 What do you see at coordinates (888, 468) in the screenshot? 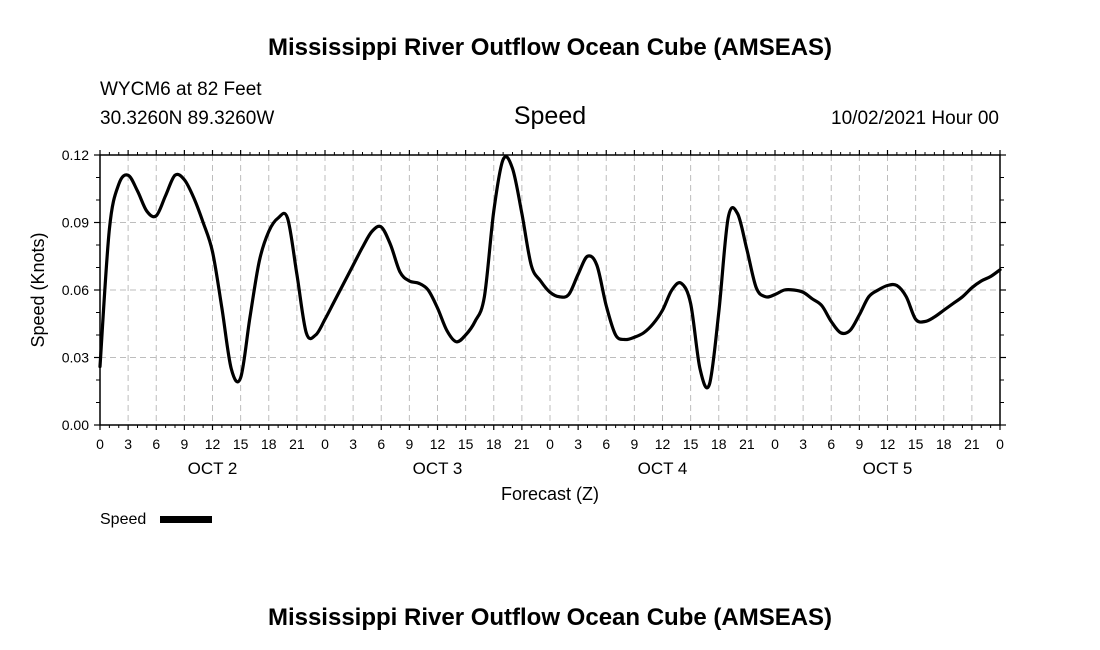
I see `day-label: OCT 5` at bounding box center [888, 468].